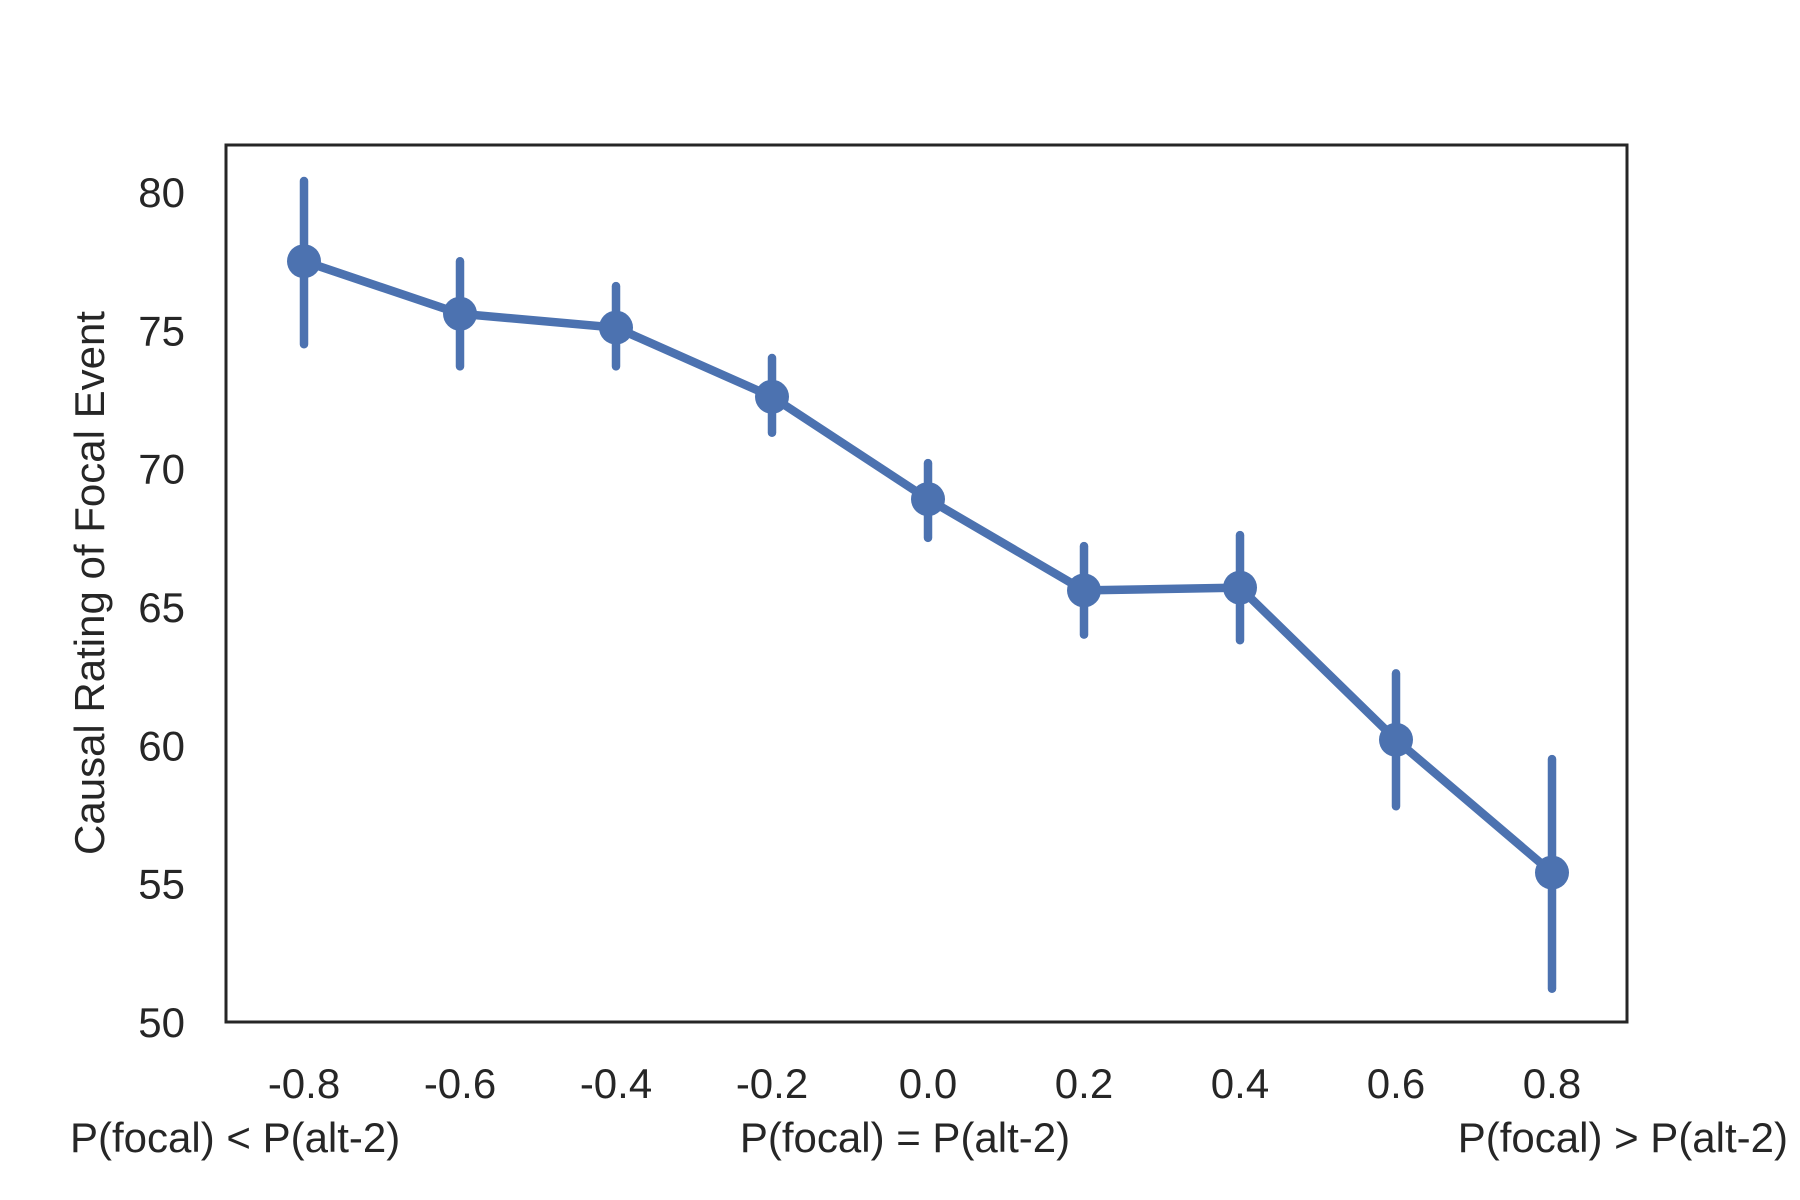  What do you see at coordinates (161, 192) in the screenshot?
I see `y-tick-label: 80` at bounding box center [161, 192].